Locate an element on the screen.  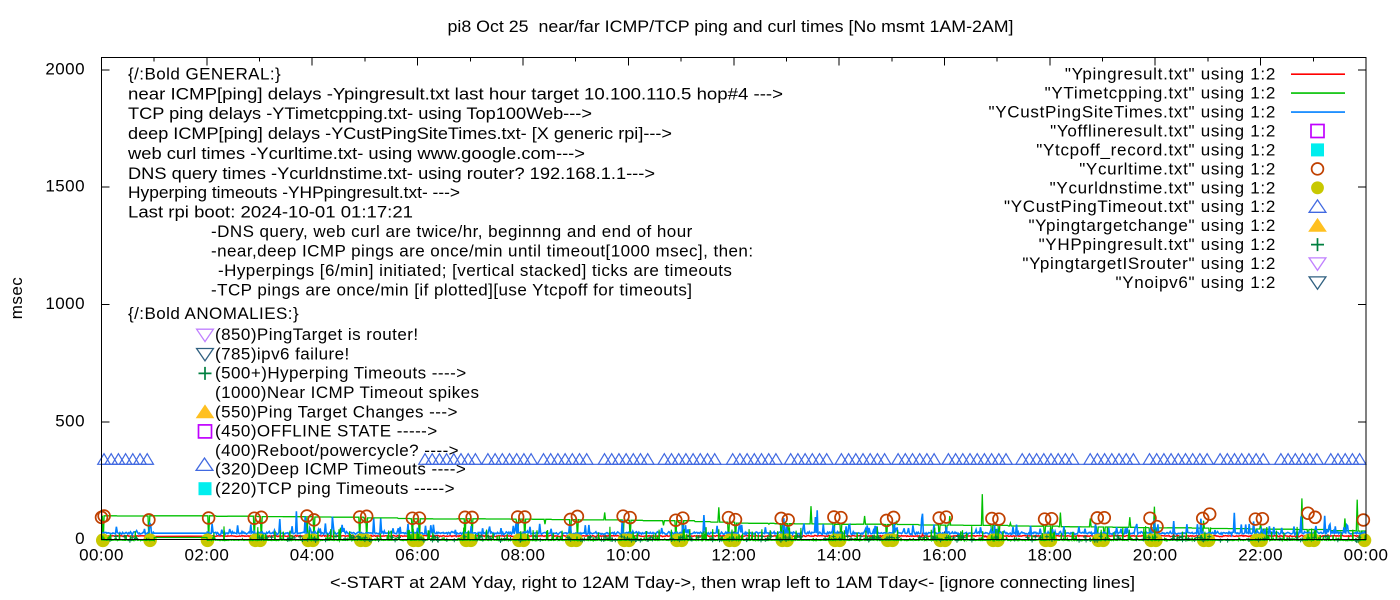
svg-text: (320)Deep ICMP Timeouts ----> is located at coordinates (340, 469).